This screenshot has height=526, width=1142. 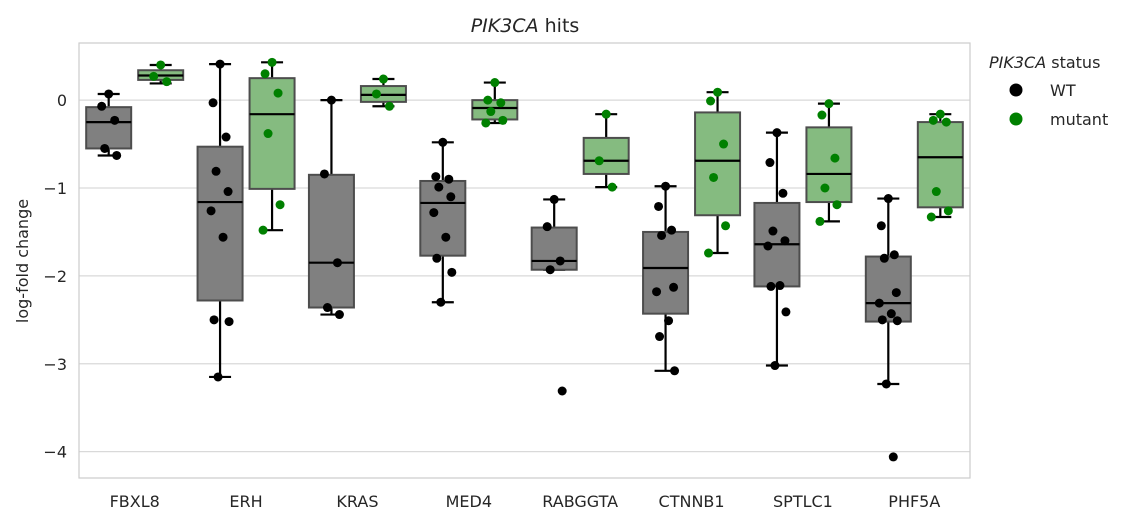 I want to click on box-wt-rabggta, so click(x=554, y=234).